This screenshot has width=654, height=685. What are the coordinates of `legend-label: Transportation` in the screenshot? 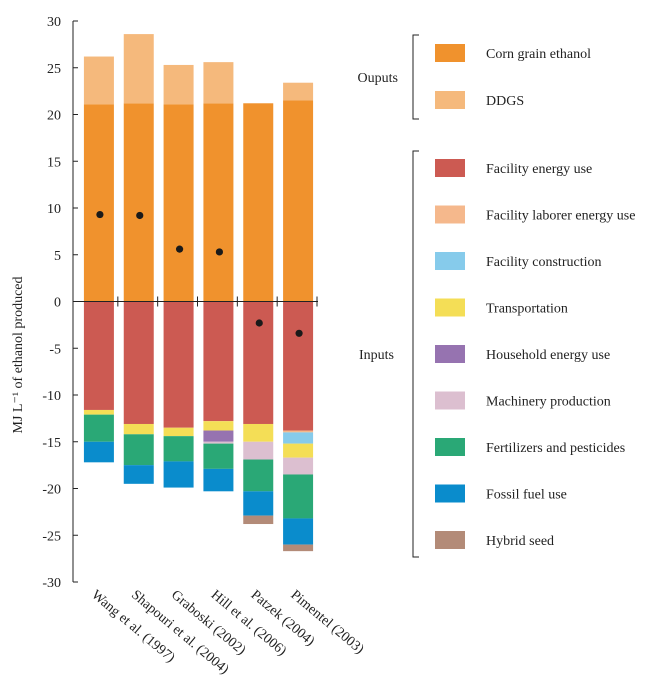 It's located at (527, 309).